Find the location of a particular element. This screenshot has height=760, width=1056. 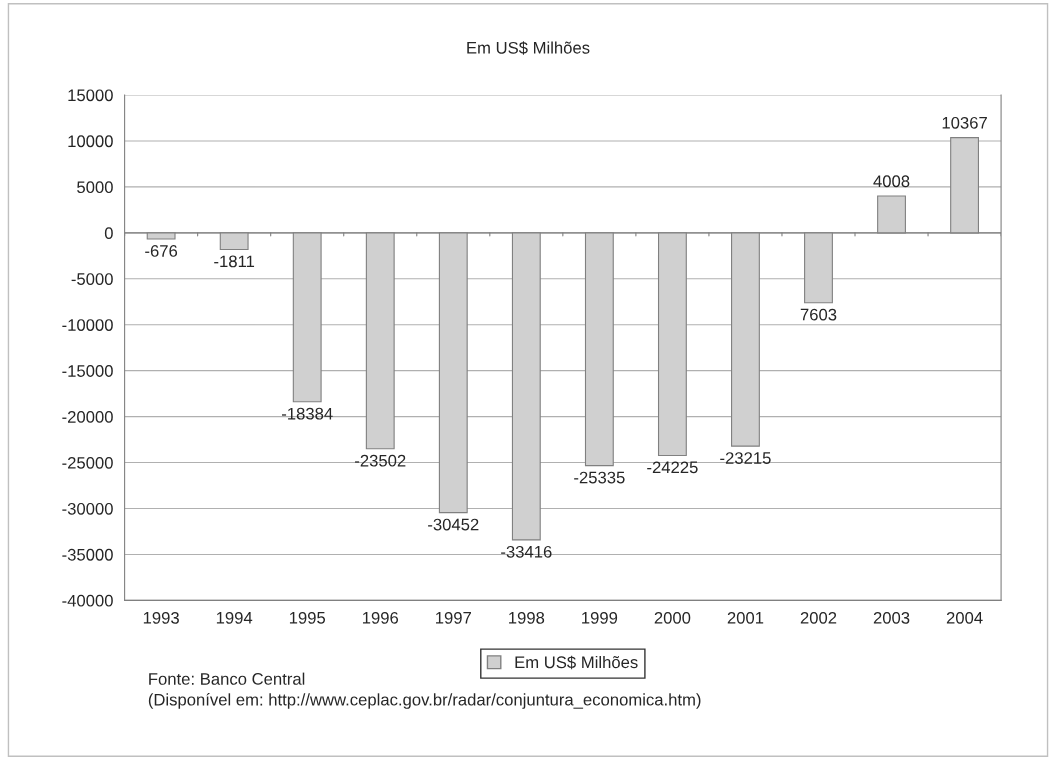

y-tick-label: -30000 is located at coordinates (87, 508).